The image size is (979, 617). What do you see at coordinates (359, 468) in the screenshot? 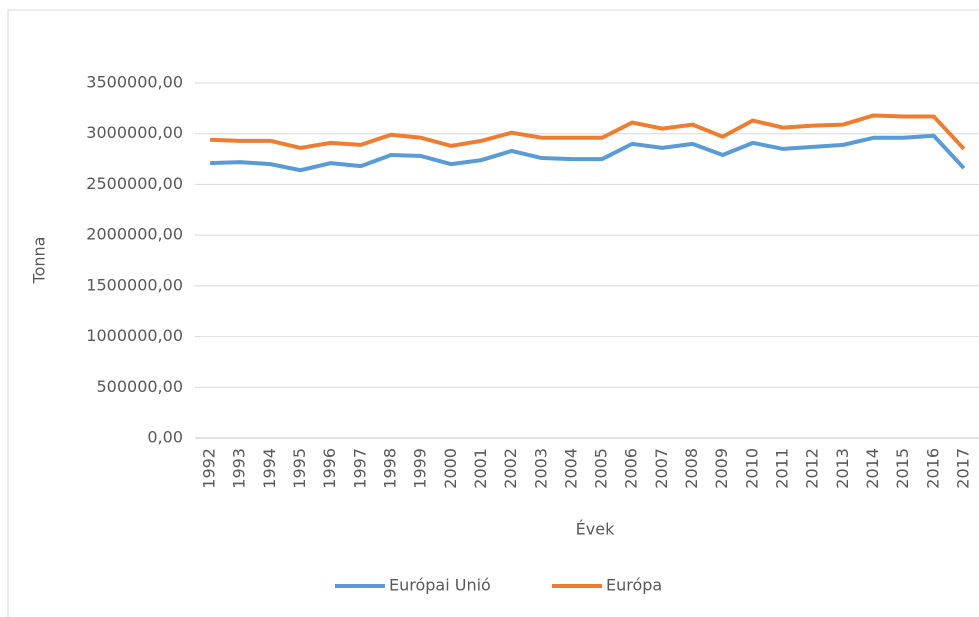
I see `x-tick-label: 1997` at bounding box center [359, 468].